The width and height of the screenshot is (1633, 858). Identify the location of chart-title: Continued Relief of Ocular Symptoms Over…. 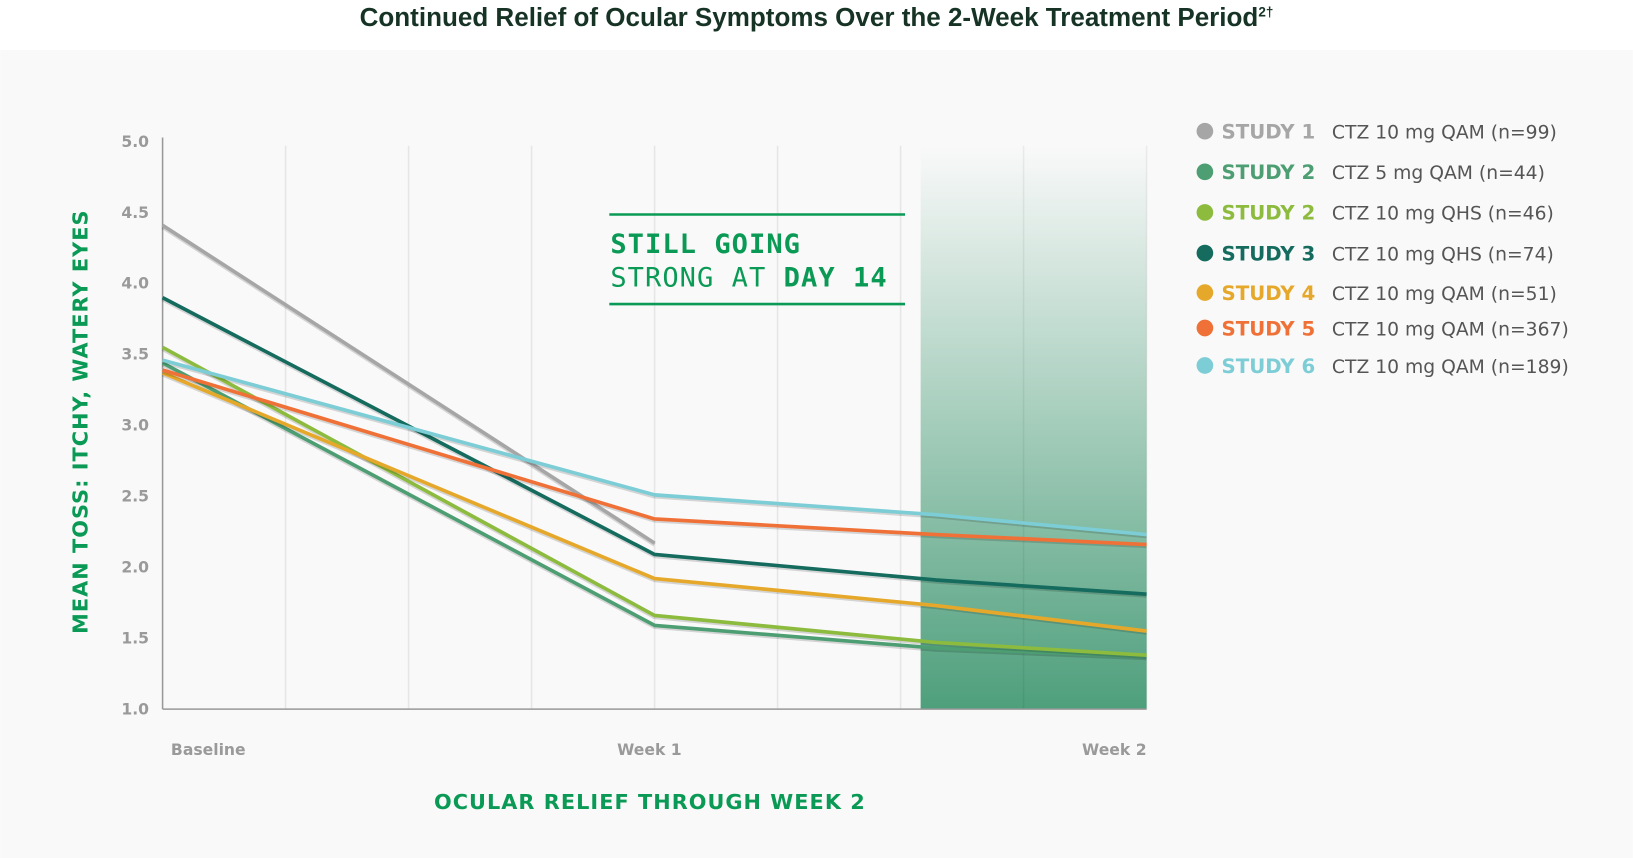
(817, 17).